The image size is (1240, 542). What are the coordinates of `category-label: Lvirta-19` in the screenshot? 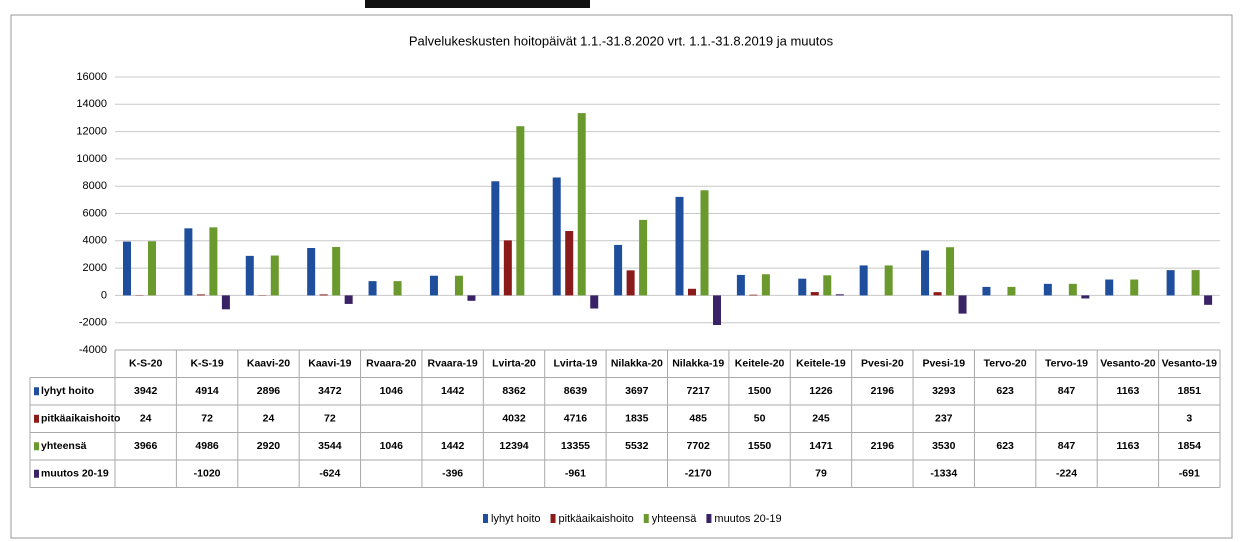 It's located at (576, 364).